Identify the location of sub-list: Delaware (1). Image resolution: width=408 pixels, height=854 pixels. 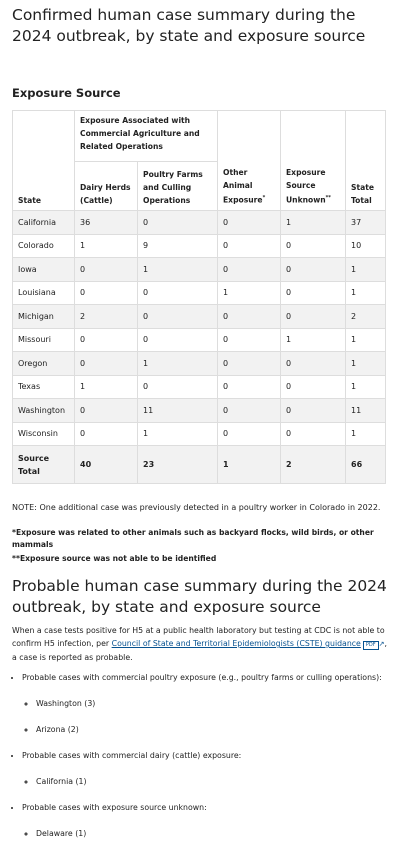
(215, 834).